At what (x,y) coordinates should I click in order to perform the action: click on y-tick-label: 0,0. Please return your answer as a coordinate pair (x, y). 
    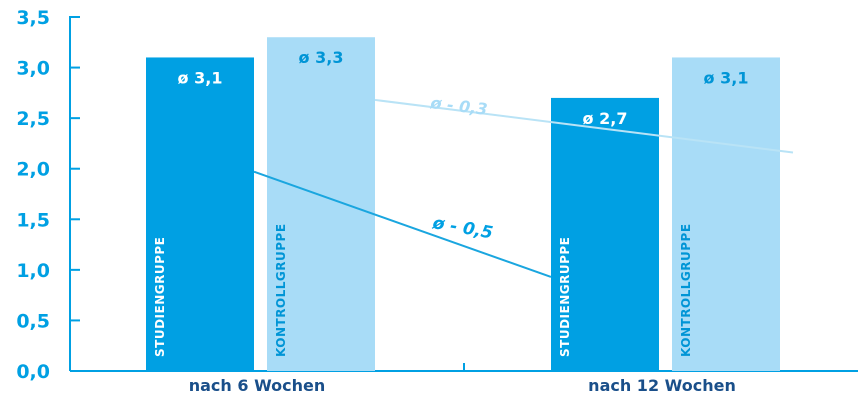
    Looking at the image, I should click on (33, 372).